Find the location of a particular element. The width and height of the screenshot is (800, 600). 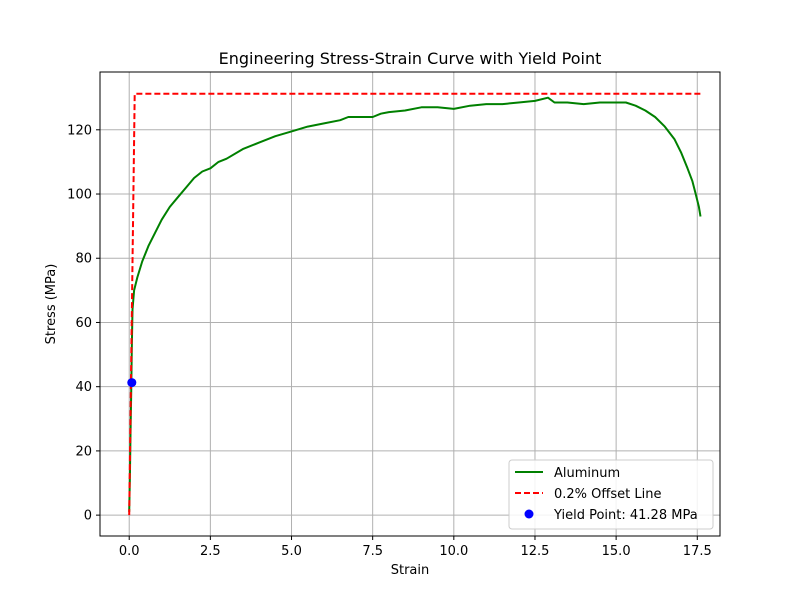

legend-box is located at coordinates (611, 494).